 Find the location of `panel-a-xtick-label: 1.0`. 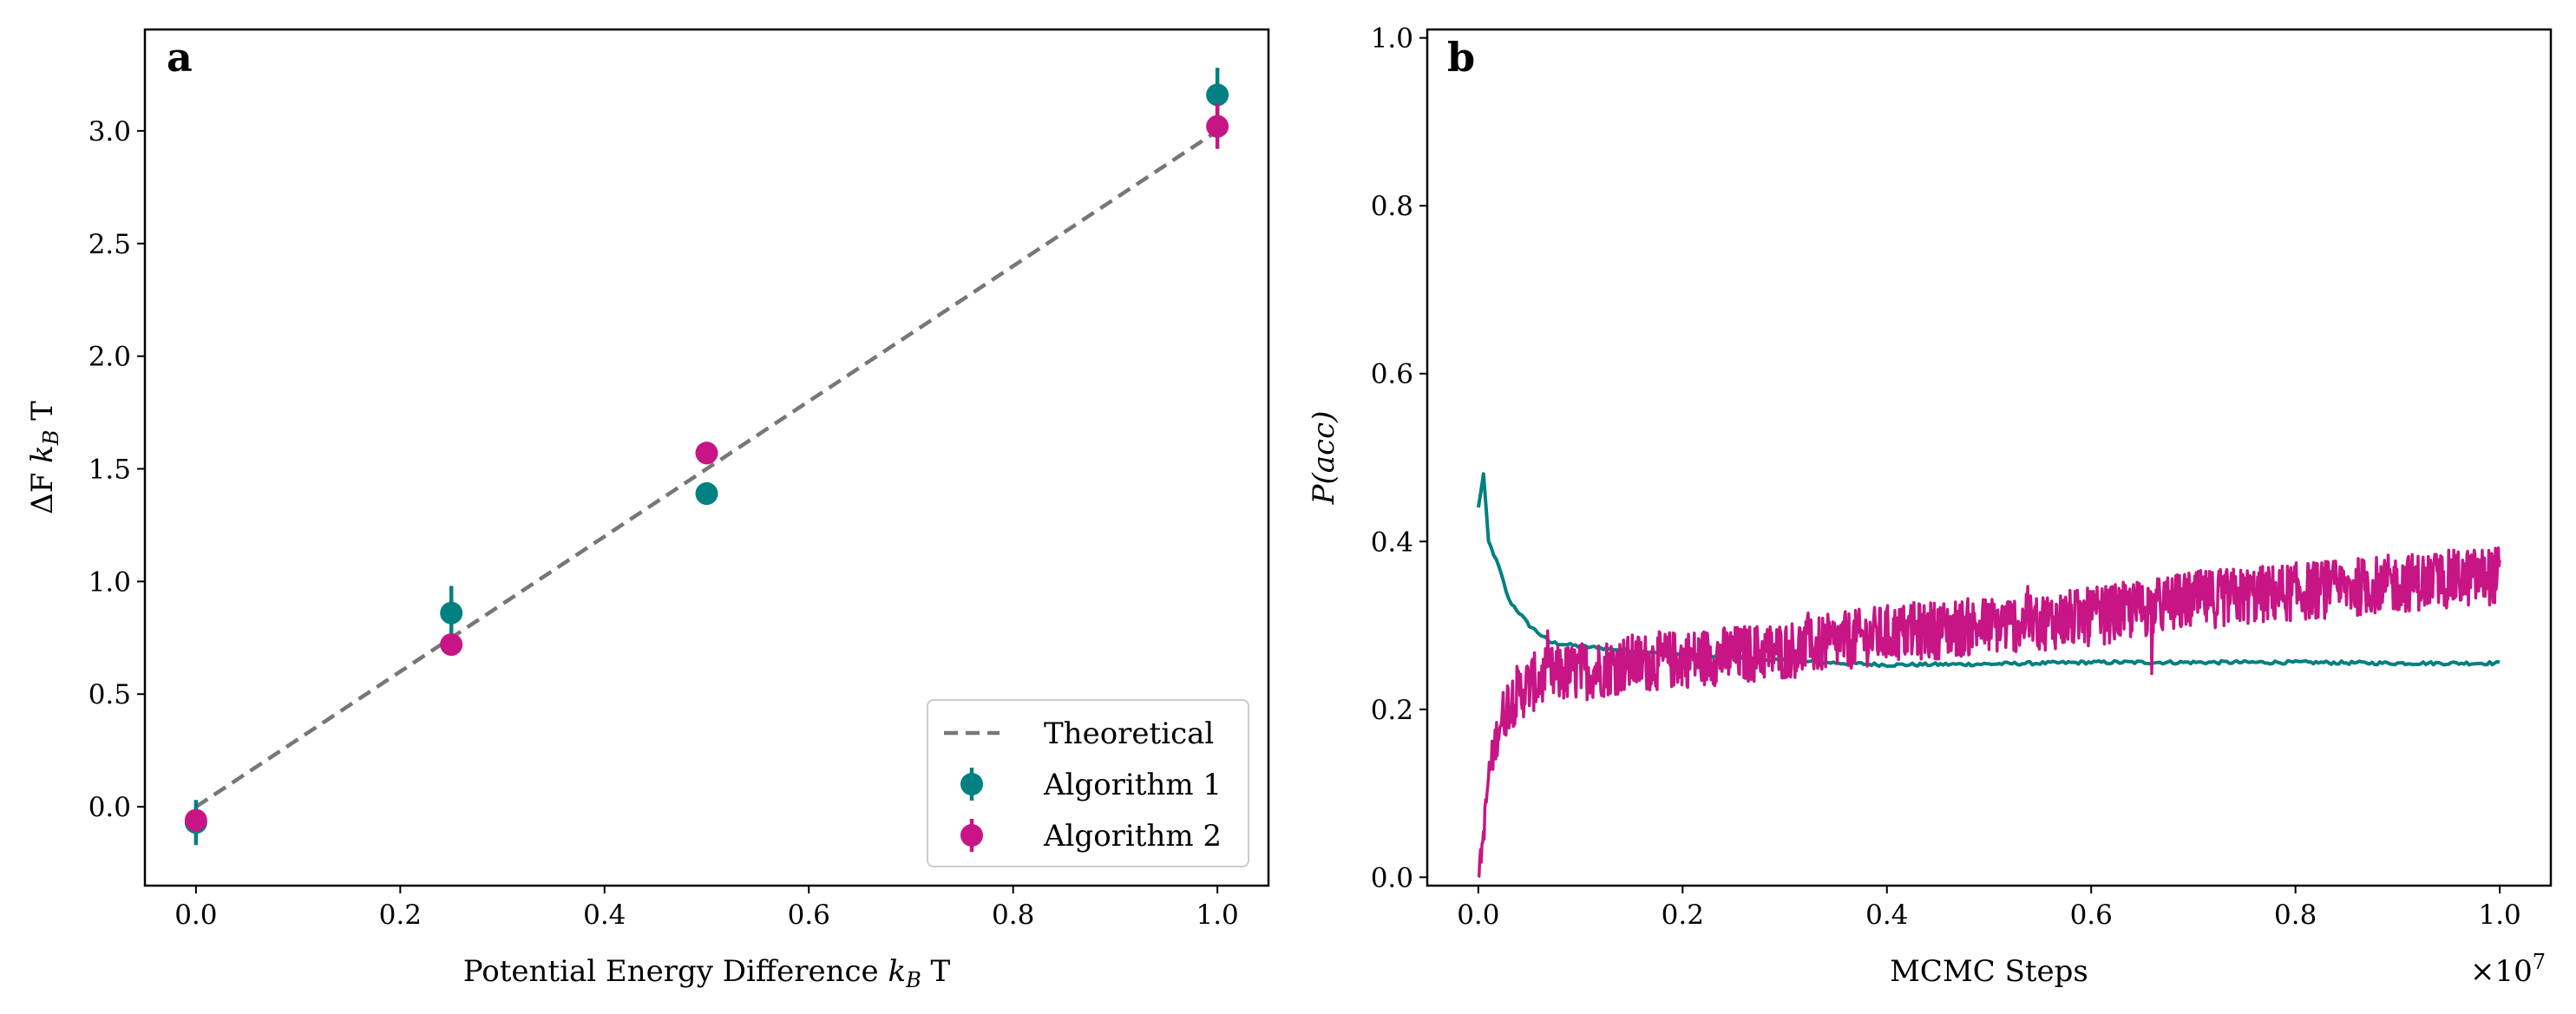

panel-a-xtick-label: 1.0 is located at coordinates (1217, 915).